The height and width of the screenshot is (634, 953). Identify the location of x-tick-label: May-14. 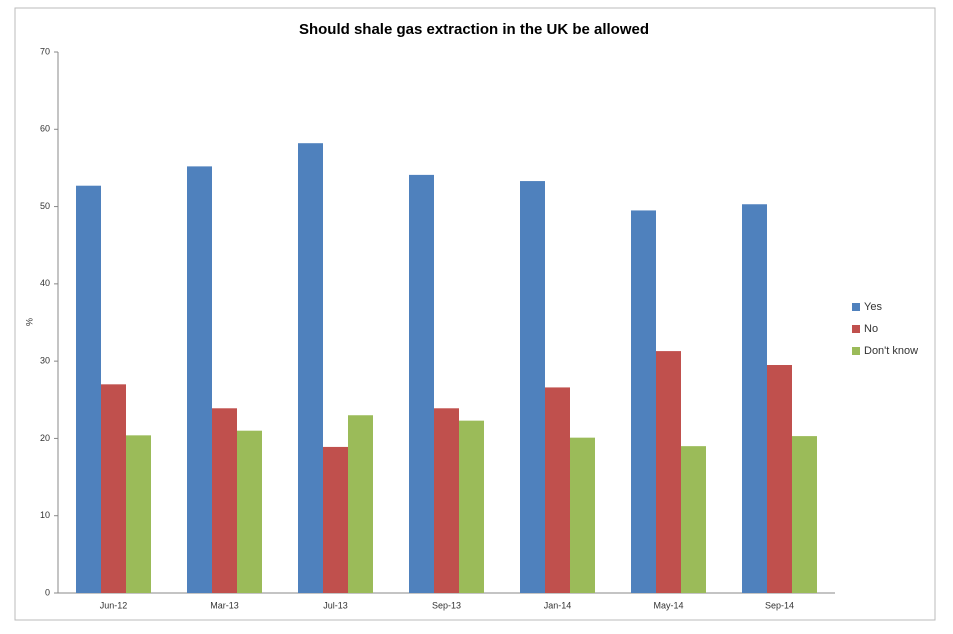
(668, 605).